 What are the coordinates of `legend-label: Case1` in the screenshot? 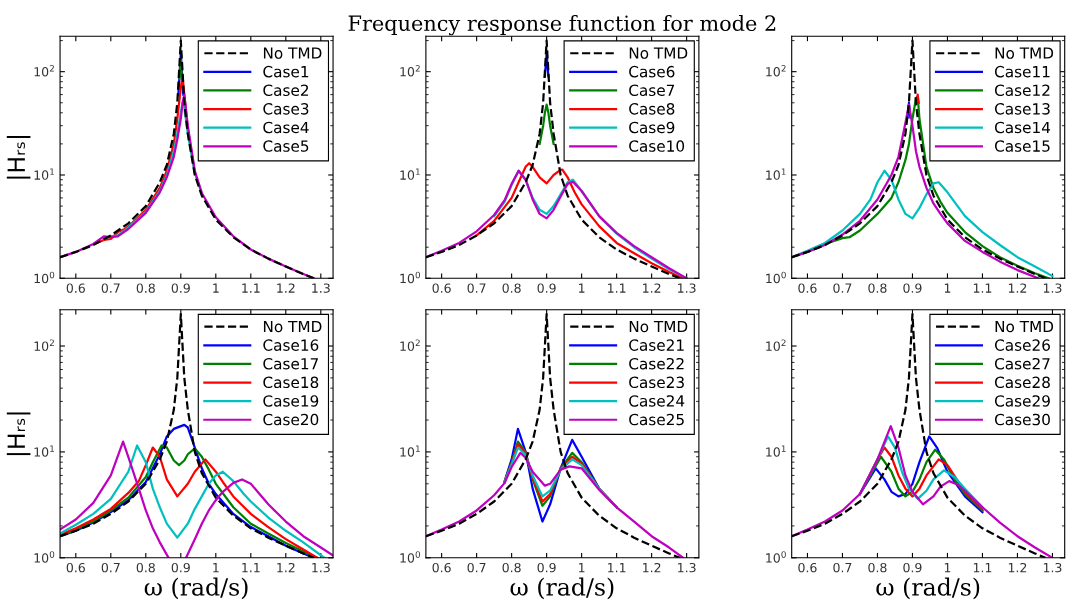 It's located at (286, 71).